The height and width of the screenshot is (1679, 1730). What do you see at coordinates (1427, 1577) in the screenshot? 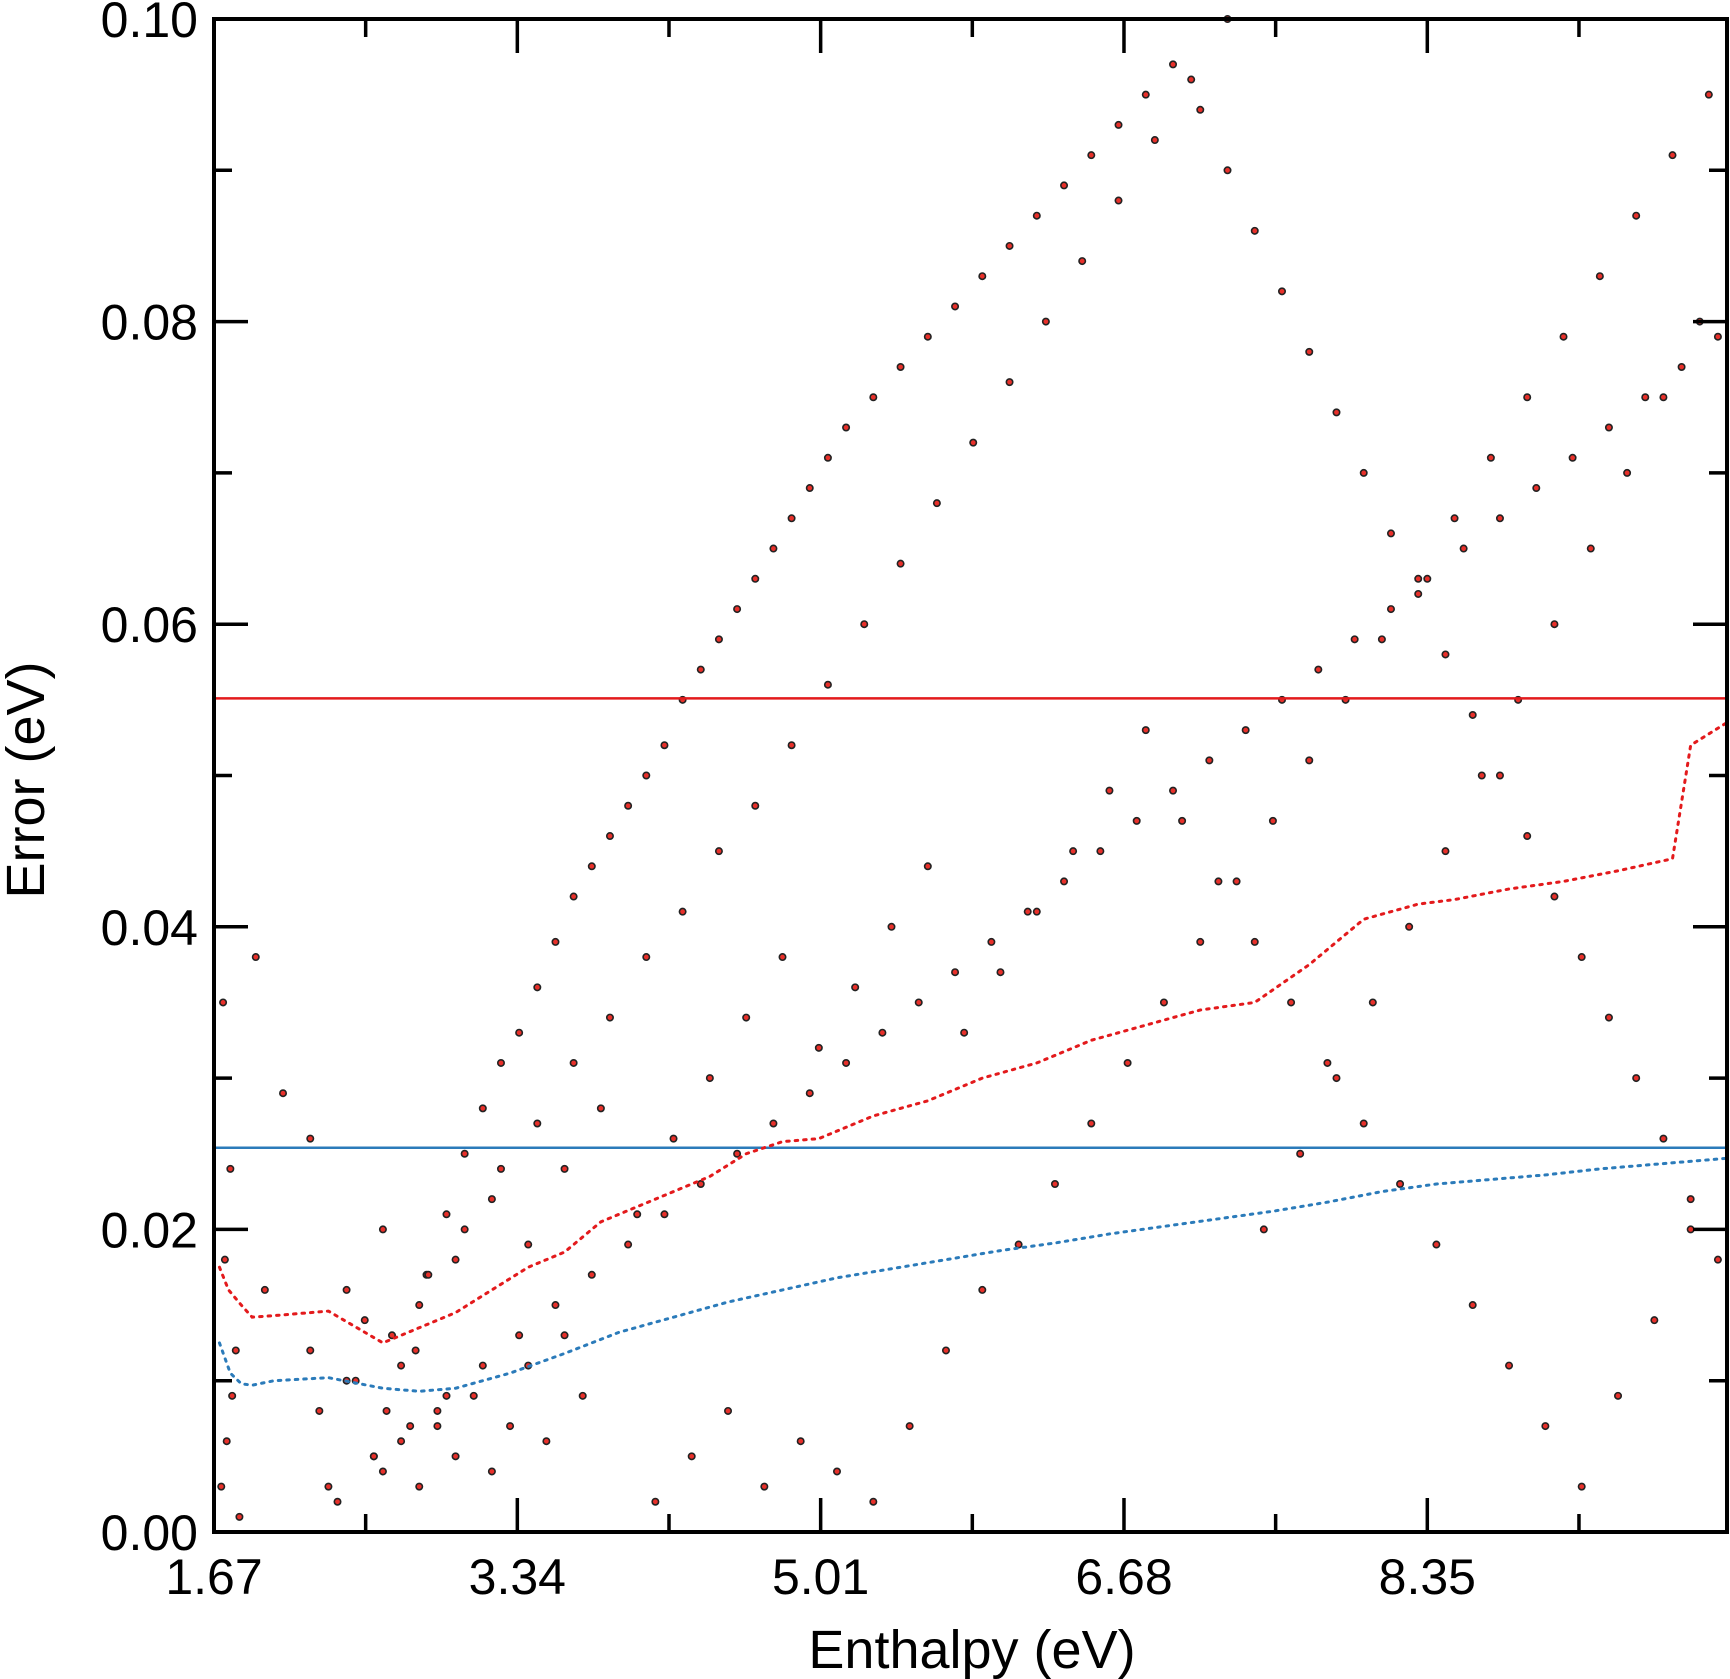
I see `x-tick-label: 8.35` at bounding box center [1427, 1577].